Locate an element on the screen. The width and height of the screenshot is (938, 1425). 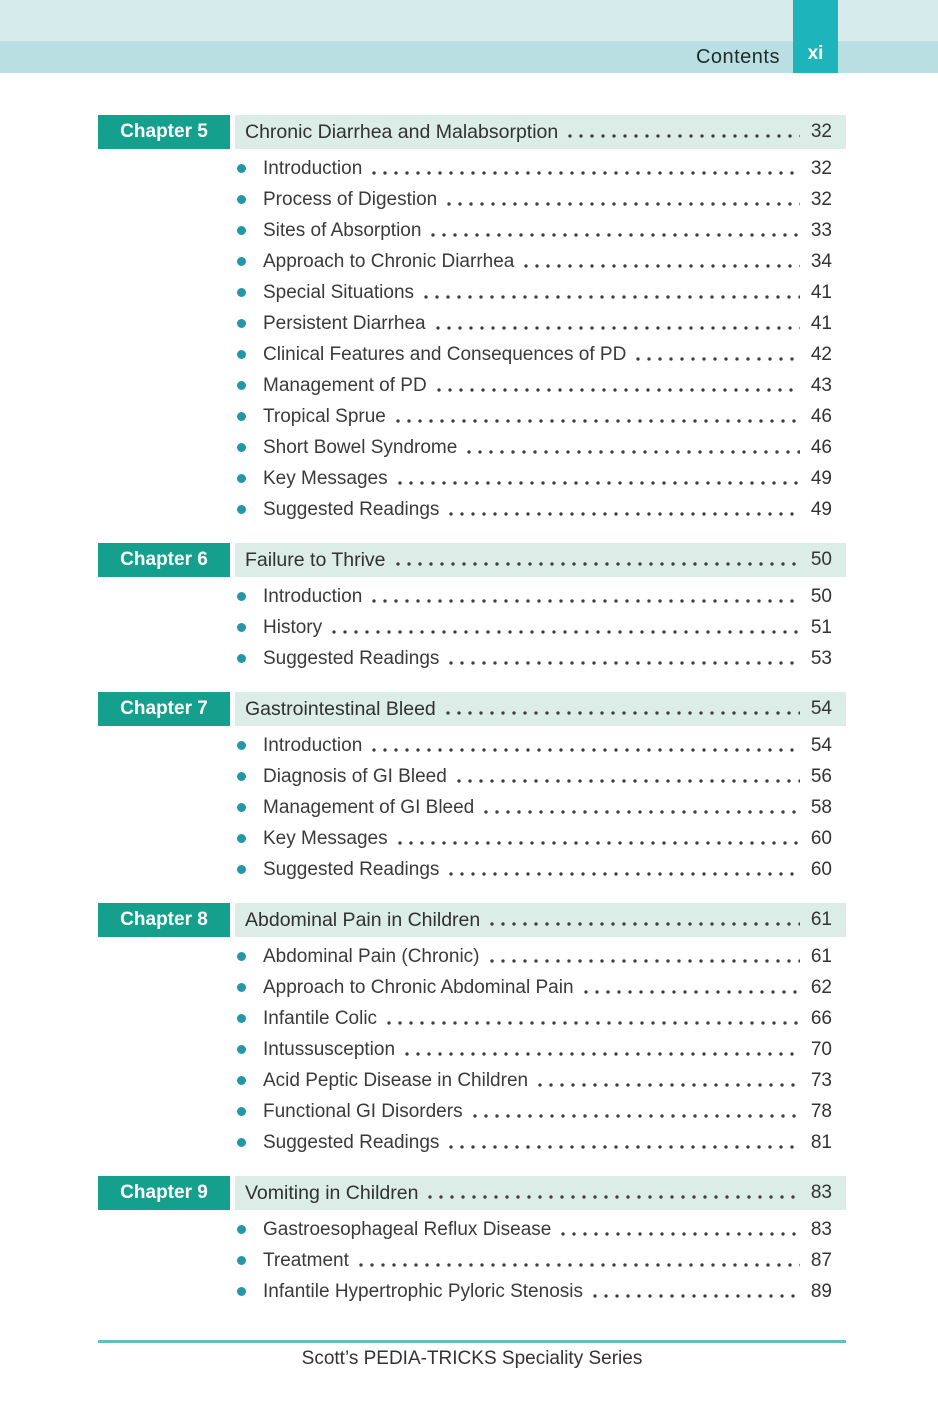
item-page-number: 32 is located at coordinates (821, 168).